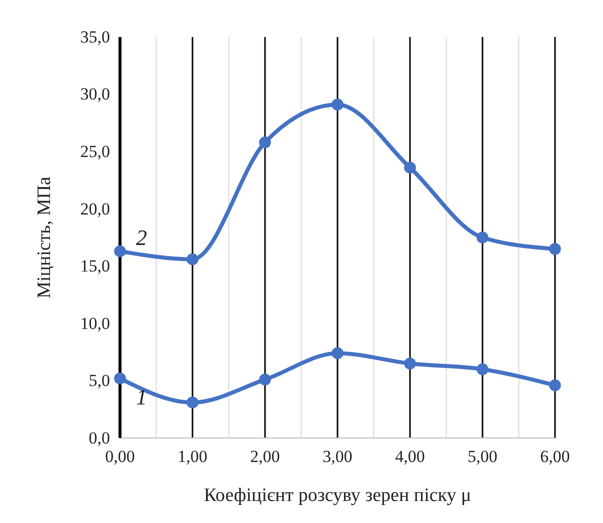  Describe the element at coordinates (99, 438) in the screenshot. I see `y-tick-label: 0,0` at that location.